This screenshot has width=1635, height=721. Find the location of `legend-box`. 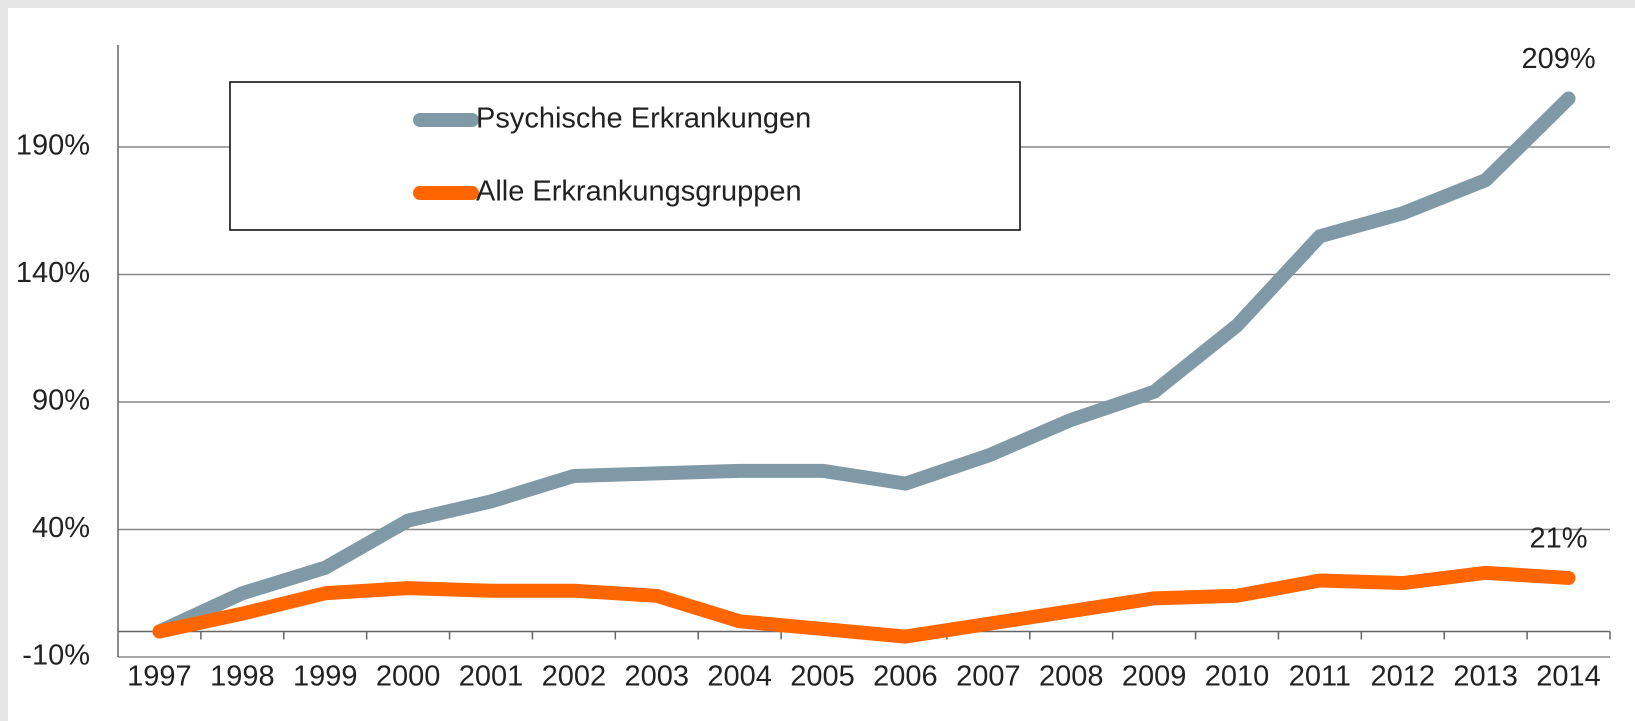

legend-box is located at coordinates (625, 156).